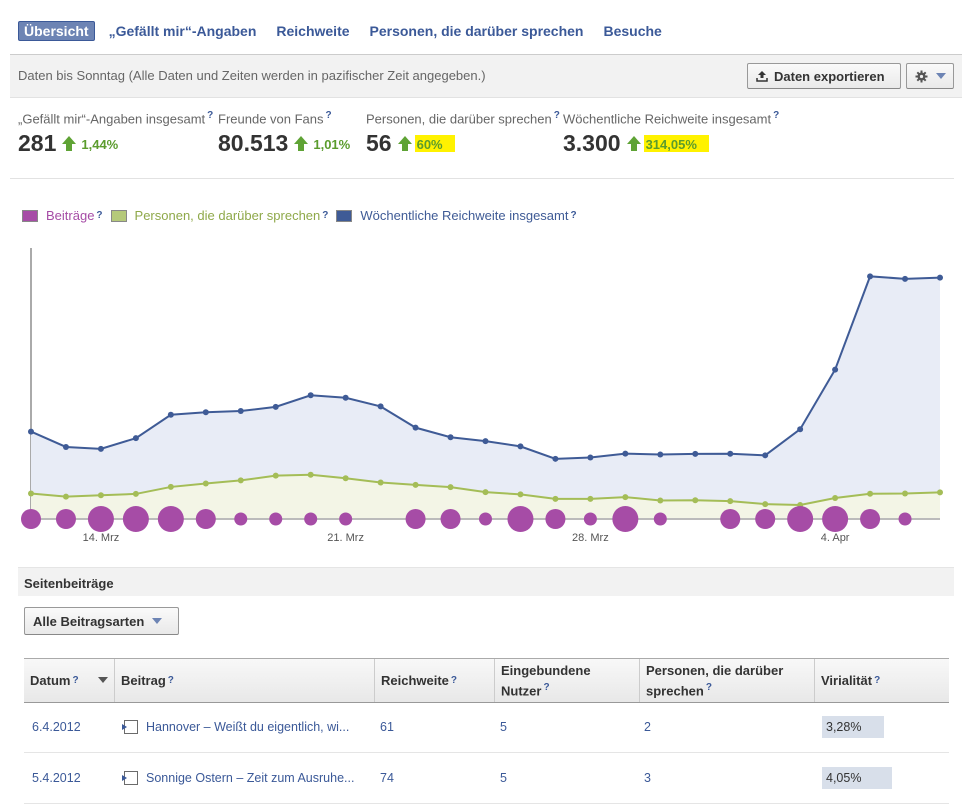  I want to click on col-label: Personen, die darüber sprechen, so click(715, 680).